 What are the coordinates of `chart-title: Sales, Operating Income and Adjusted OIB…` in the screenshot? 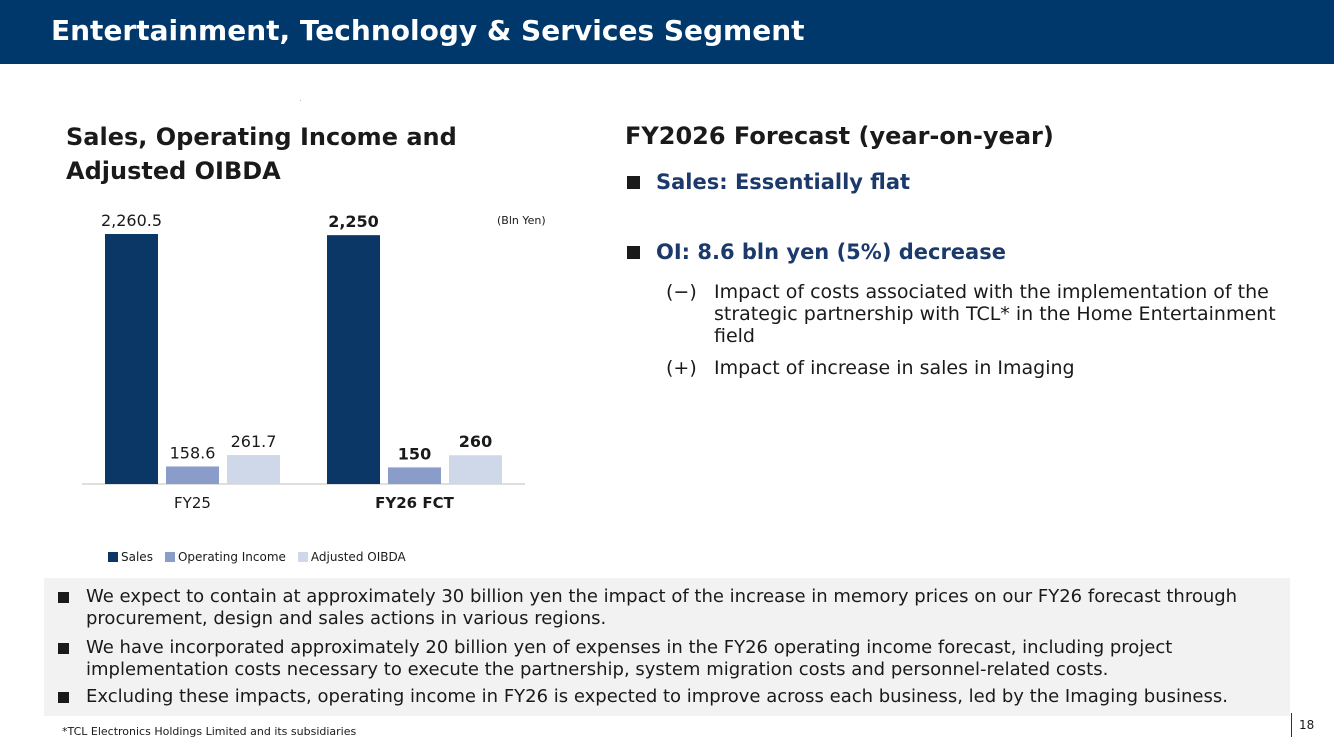 It's located at (261, 154).